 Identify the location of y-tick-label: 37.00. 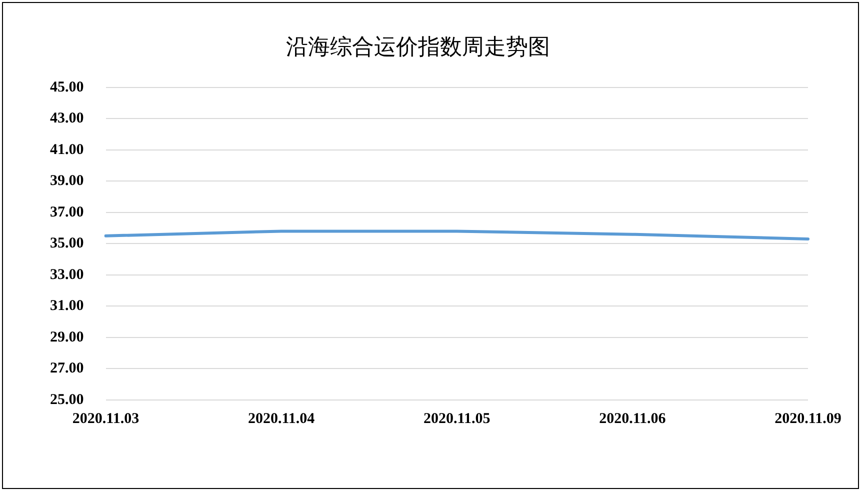
(67, 212).